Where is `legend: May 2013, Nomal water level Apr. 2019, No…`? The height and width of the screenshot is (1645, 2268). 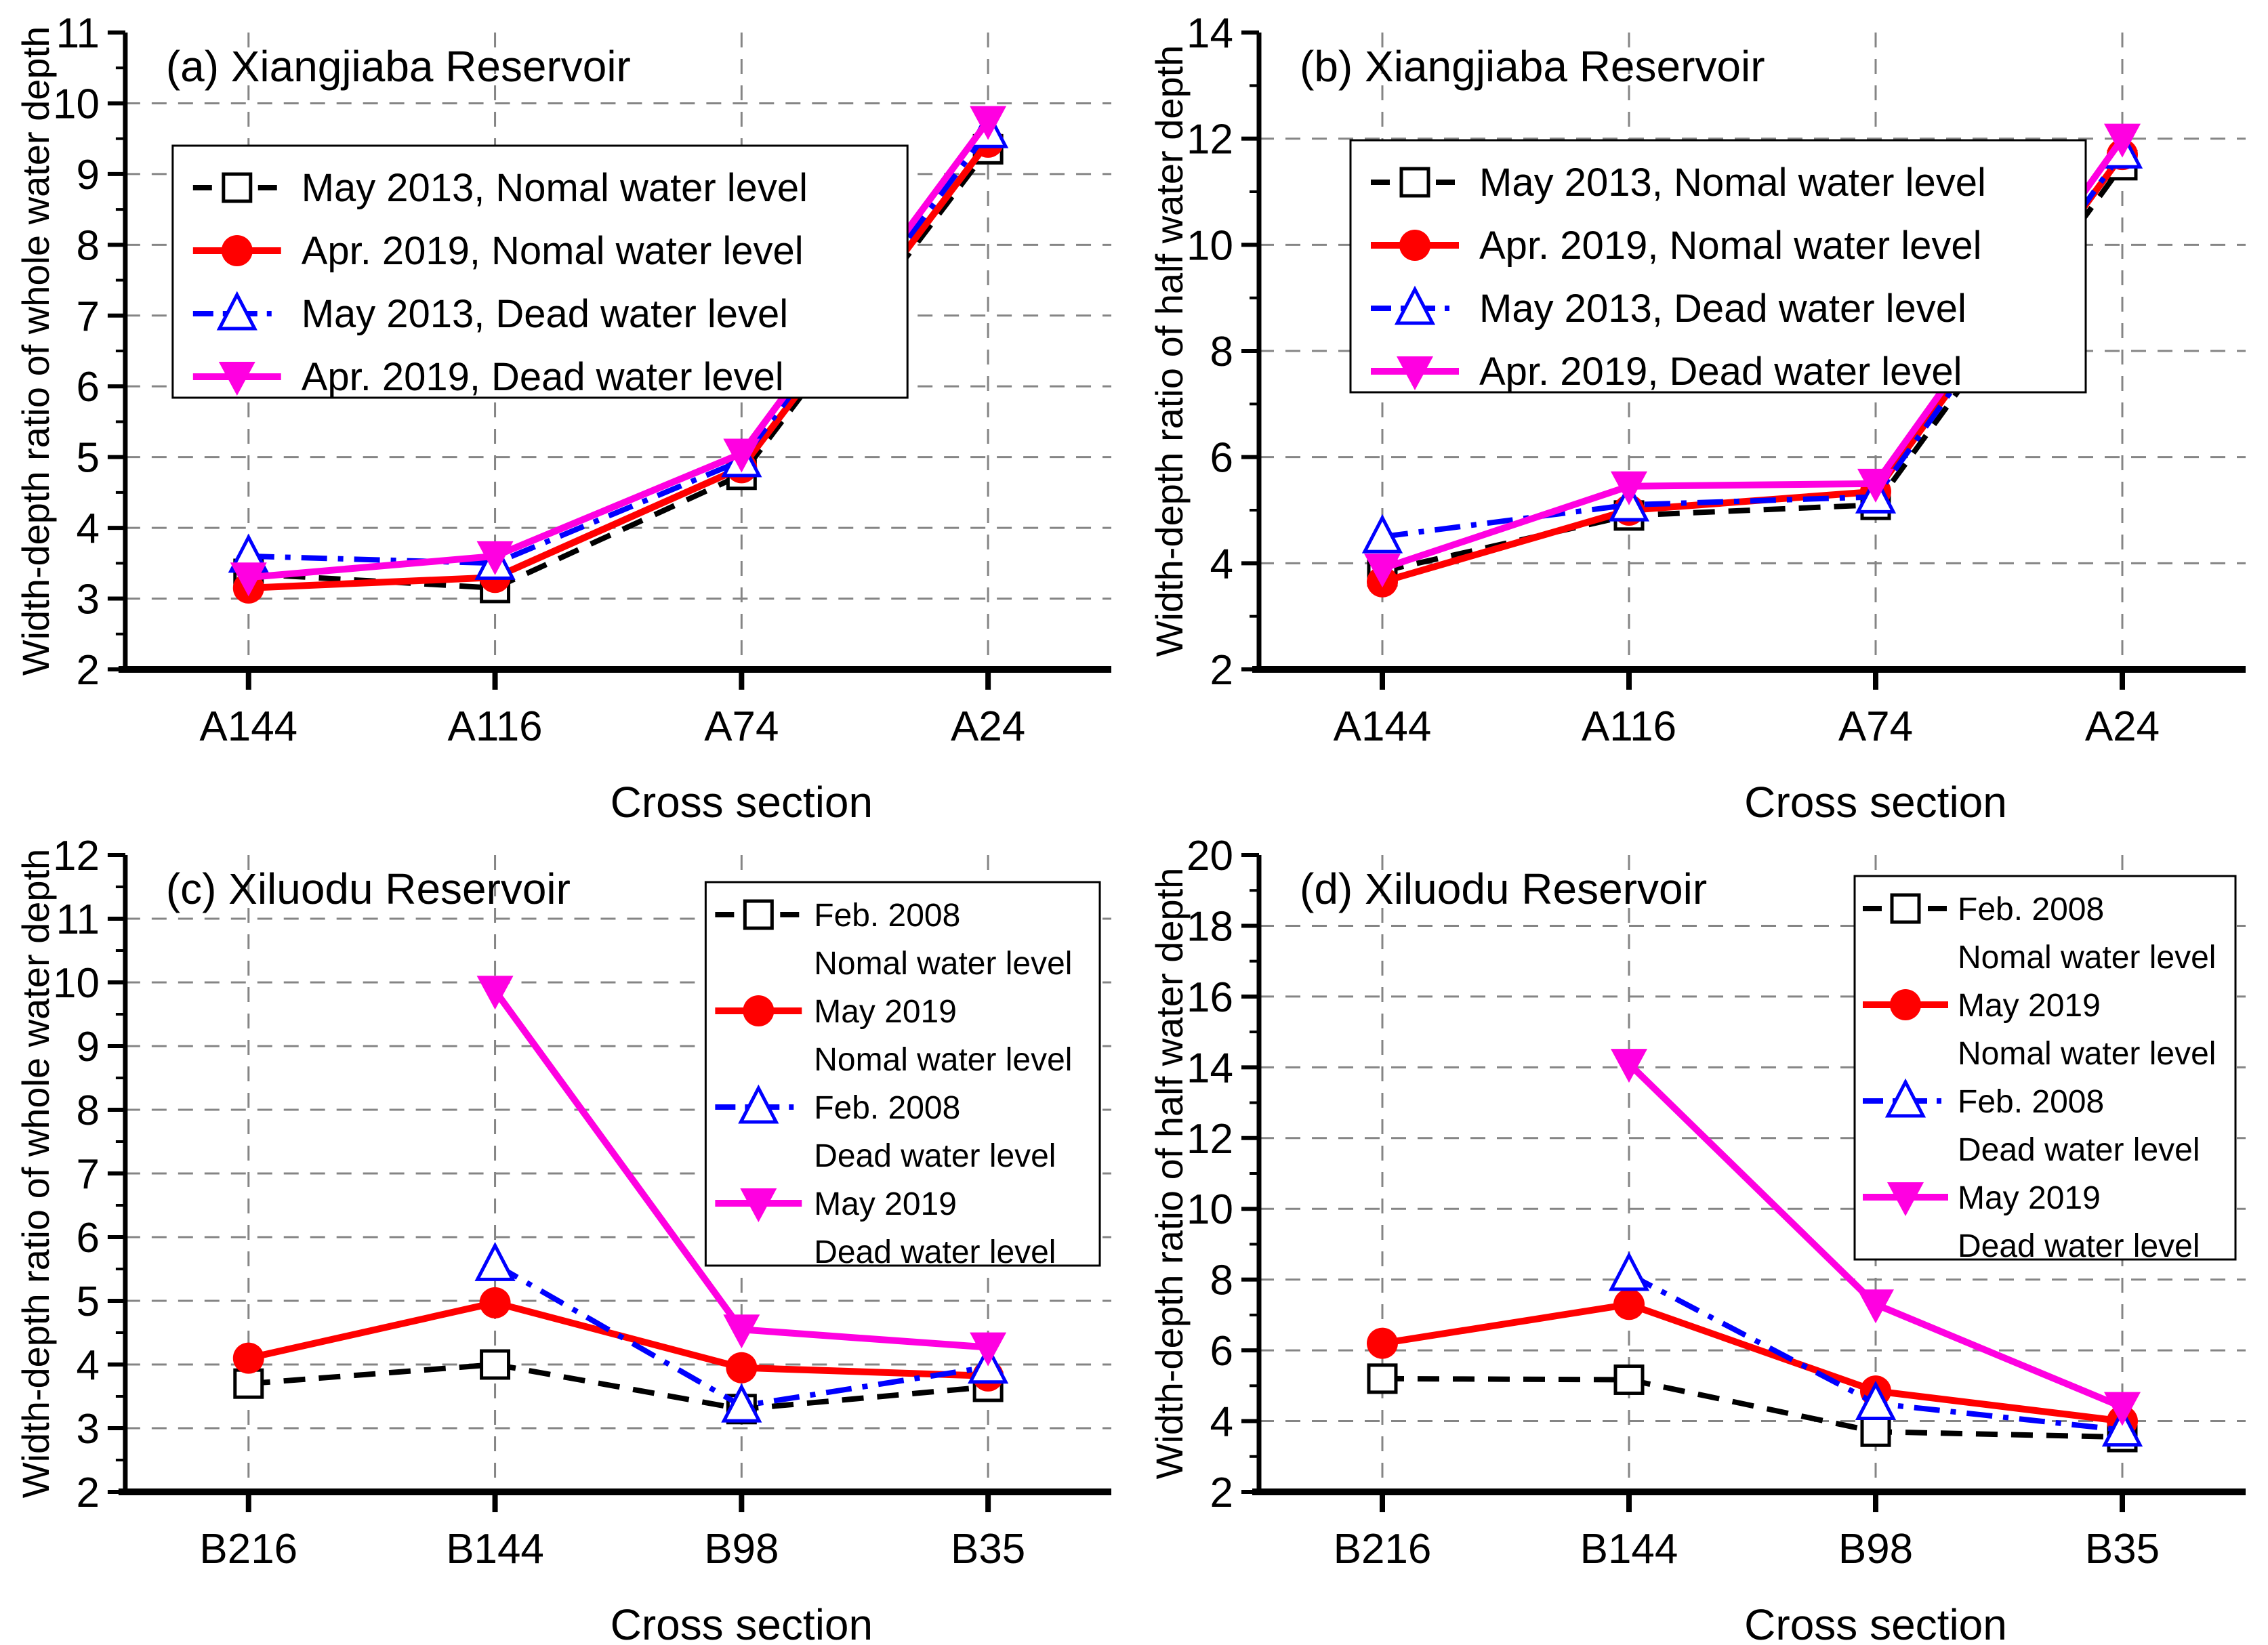
legend: May 2013, Nomal water level Apr. 2019, No… is located at coordinates (1718, 266).